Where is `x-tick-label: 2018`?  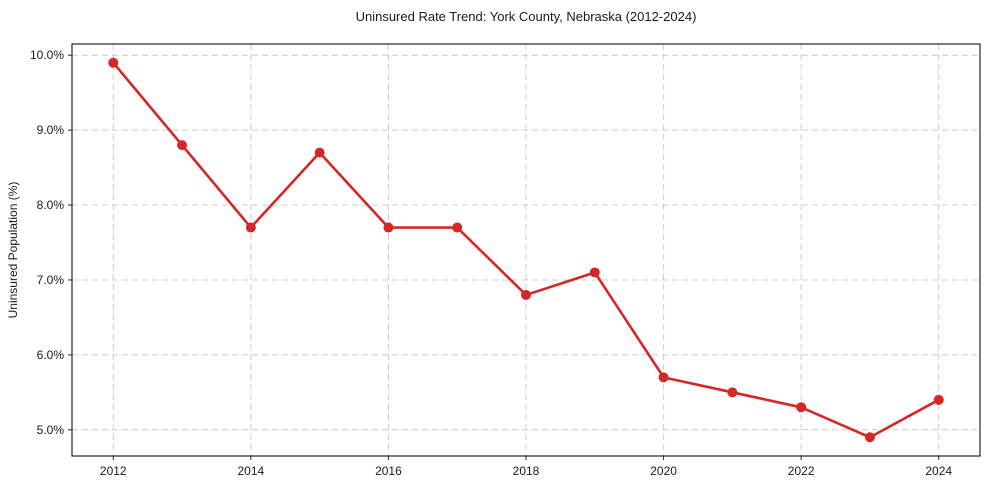 x-tick-label: 2018 is located at coordinates (526, 471).